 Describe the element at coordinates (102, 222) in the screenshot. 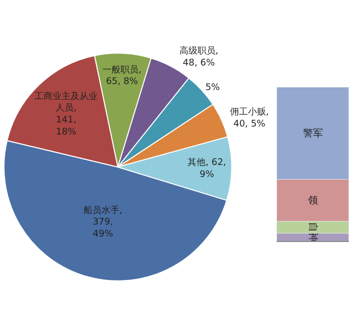

I see `slice-label: 船员水手, 379, 49%` at that location.